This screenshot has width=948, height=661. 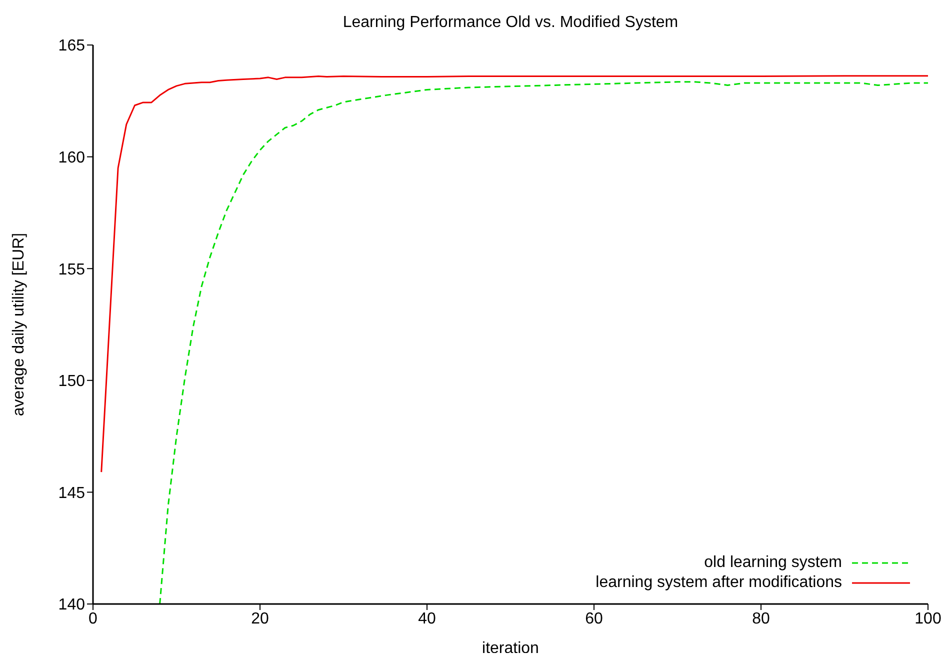 What do you see at coordinates (928, 619) in the screenshot?
I see `x-tick-label: 100` at bounding box center [928, 619].